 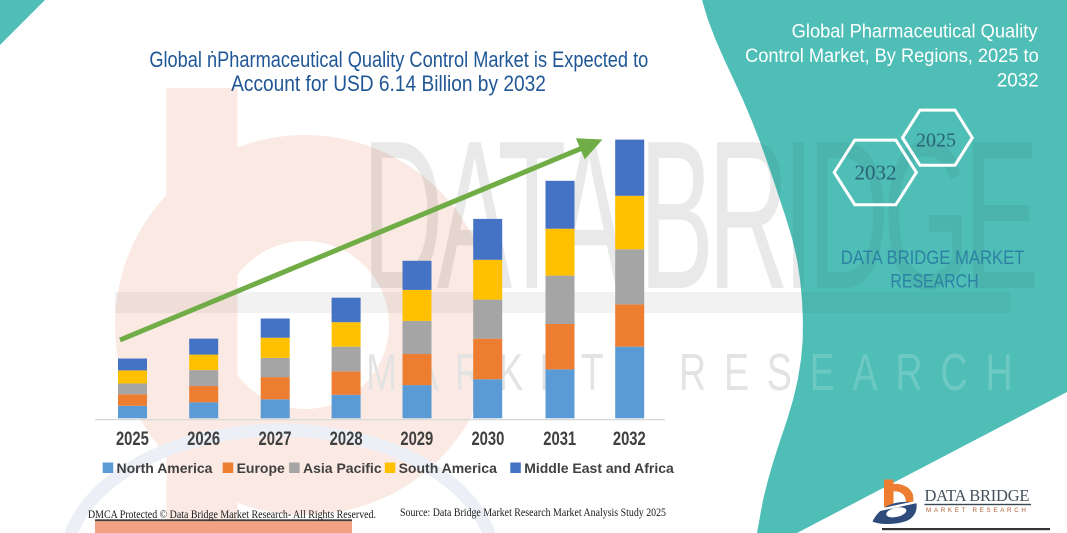 I want to click on svg-text:Account for USD 6.14 Billion b: Account for USD 6.14 Billion by 2032, so click(x=388, y=84).